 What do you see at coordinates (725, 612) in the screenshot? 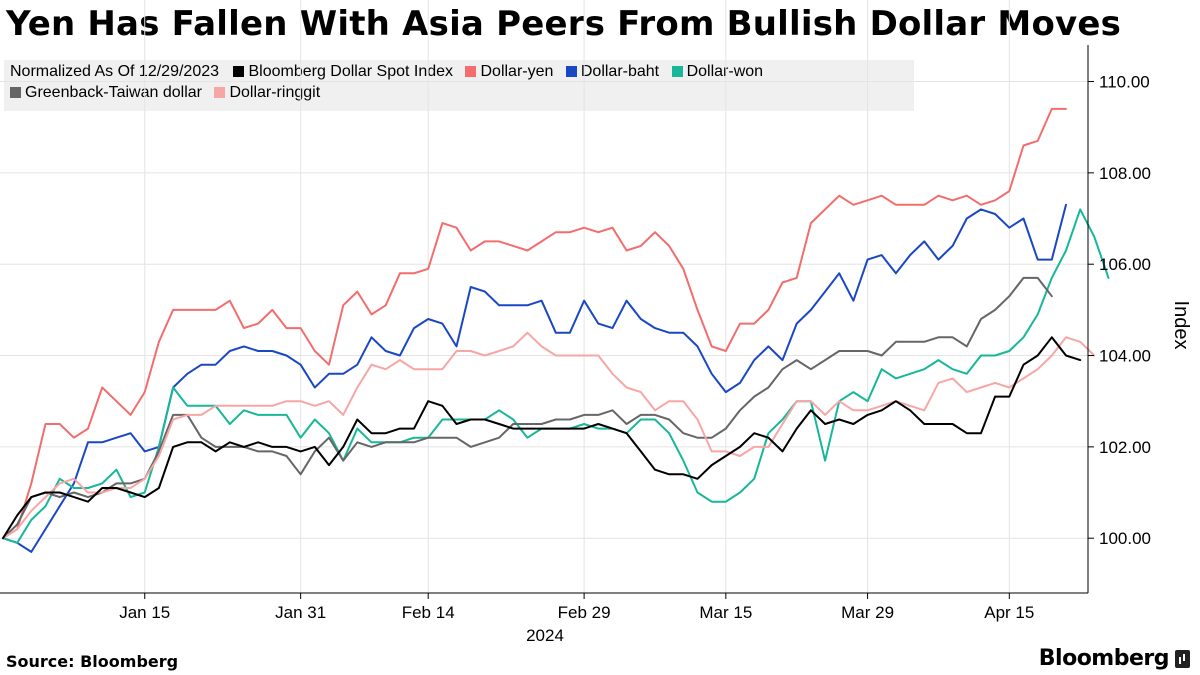
I see `x-tick-label: Mar 15` at bounding box center [725, 612].